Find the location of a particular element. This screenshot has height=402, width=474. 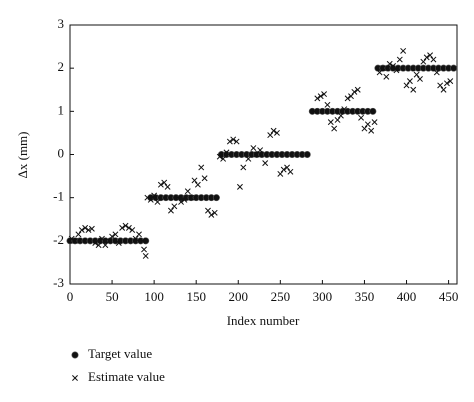

y-axis-label: Δx (mm) is located at coordinates (22, 155).